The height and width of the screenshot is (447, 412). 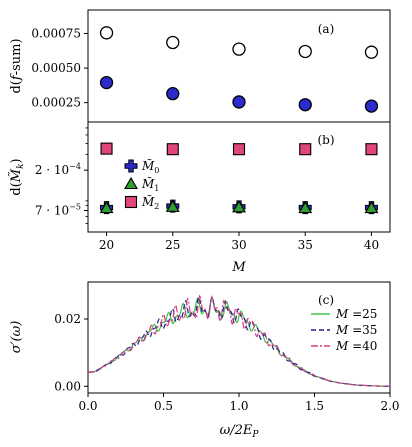 What do you see at coordinates (150, 202) in the screenshot?
I see `panel-b-legend-label: M̃2` at bounding box center [150, 202].